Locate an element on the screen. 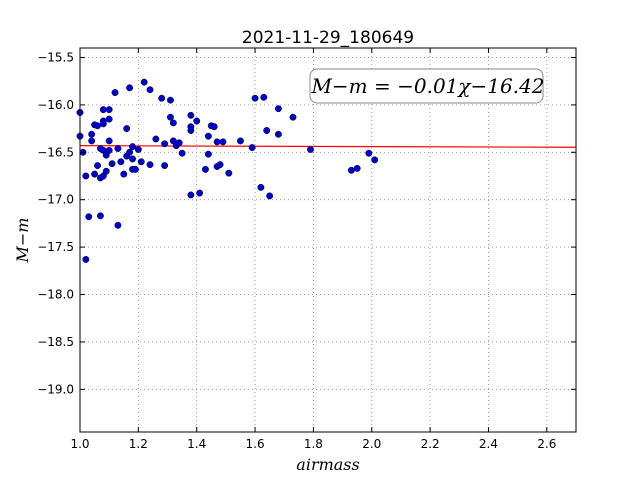  y-tick-label: −15.5 is located at coordinates (55, 57).